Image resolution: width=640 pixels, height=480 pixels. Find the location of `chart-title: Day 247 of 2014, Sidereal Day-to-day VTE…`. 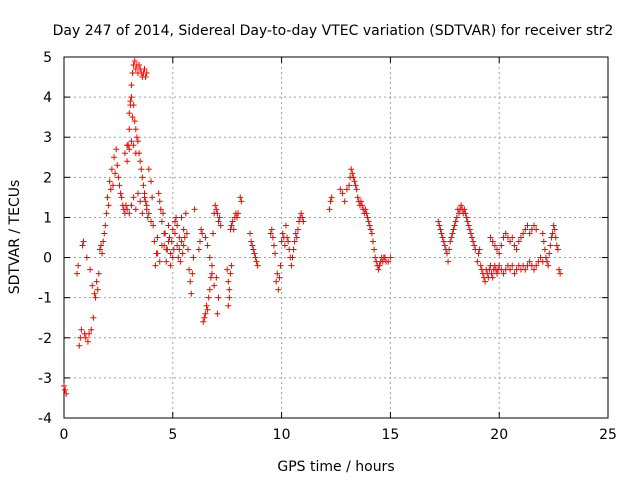

chart-title: Day 247 of 2014, Sidereal Day-to-day VTE… is located at coordinates (333, 31).